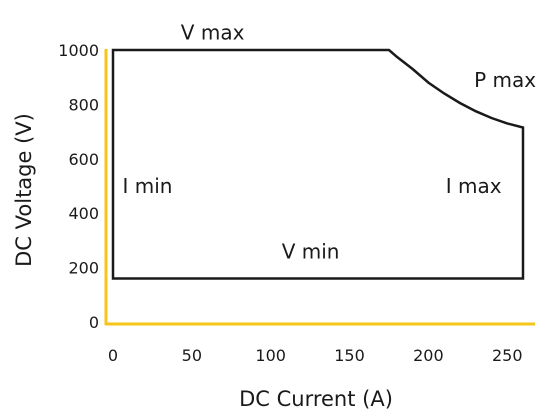 The height and width of the screenshot is (414, 540). Describe the element at coordinates (83, 104) in the screenshot. I see `y-tick-label: 800` at that location.